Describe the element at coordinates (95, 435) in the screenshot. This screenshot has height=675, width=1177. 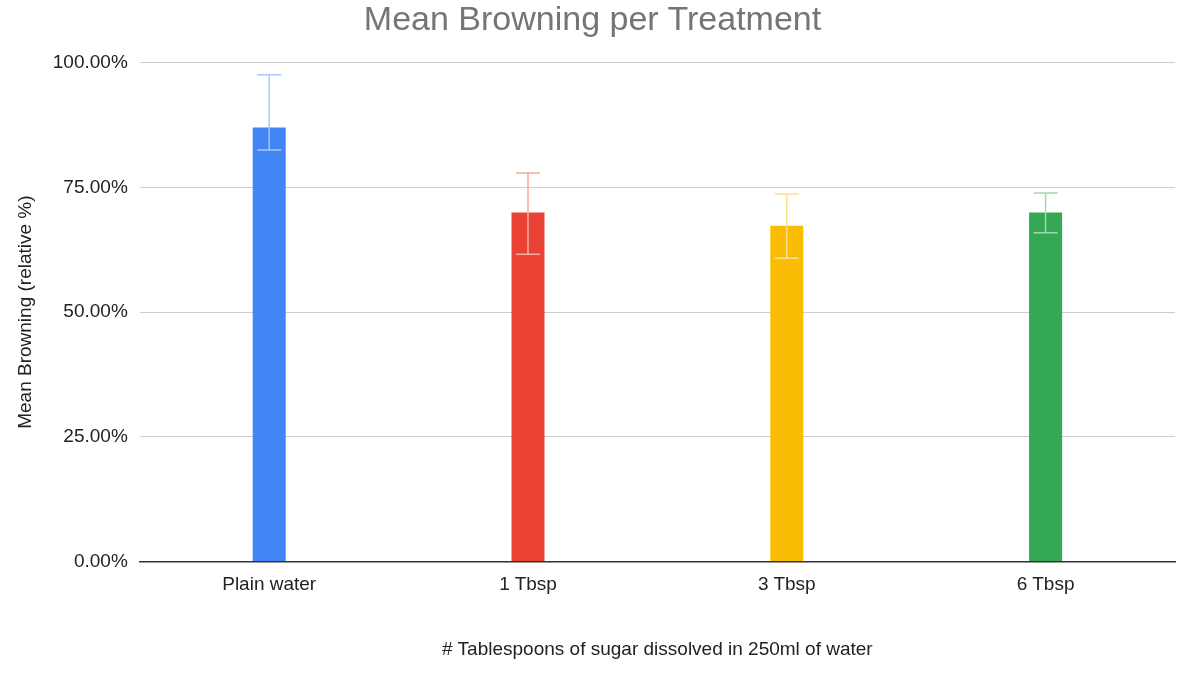
I see `y-tick-label: 25.00%` at that location.